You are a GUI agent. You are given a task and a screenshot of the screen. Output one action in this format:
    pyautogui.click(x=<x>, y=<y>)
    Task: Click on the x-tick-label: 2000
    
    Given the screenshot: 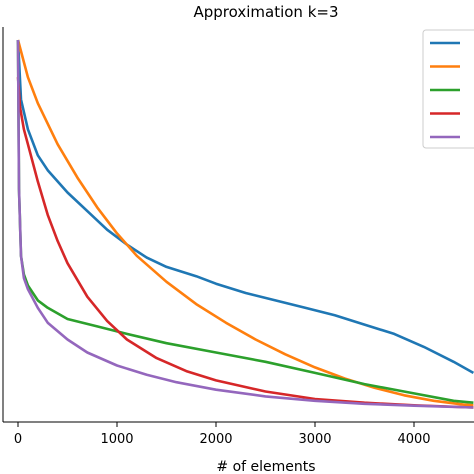 What is the action you would take?
    pyautogui.click(x=215, y=439)
    